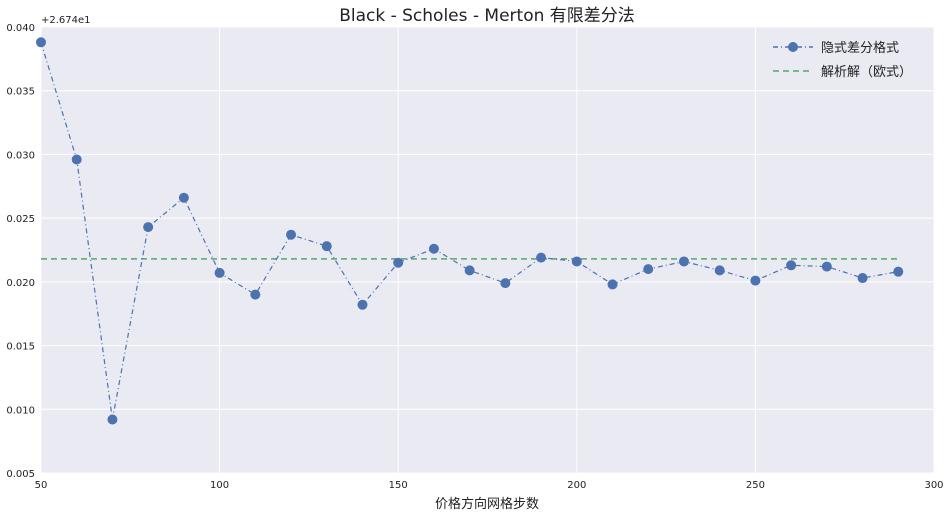  What do you see at coordinates (219, 485) in the screenshot?
I see `x-tick-label: 100` at bounding box center [219, 485].